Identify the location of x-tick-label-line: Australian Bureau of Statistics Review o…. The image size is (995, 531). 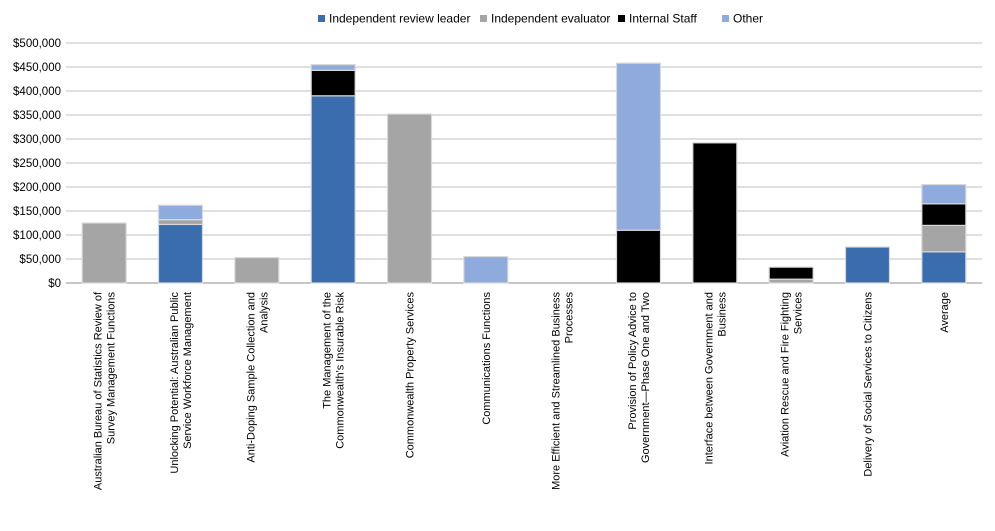
(99, 390).